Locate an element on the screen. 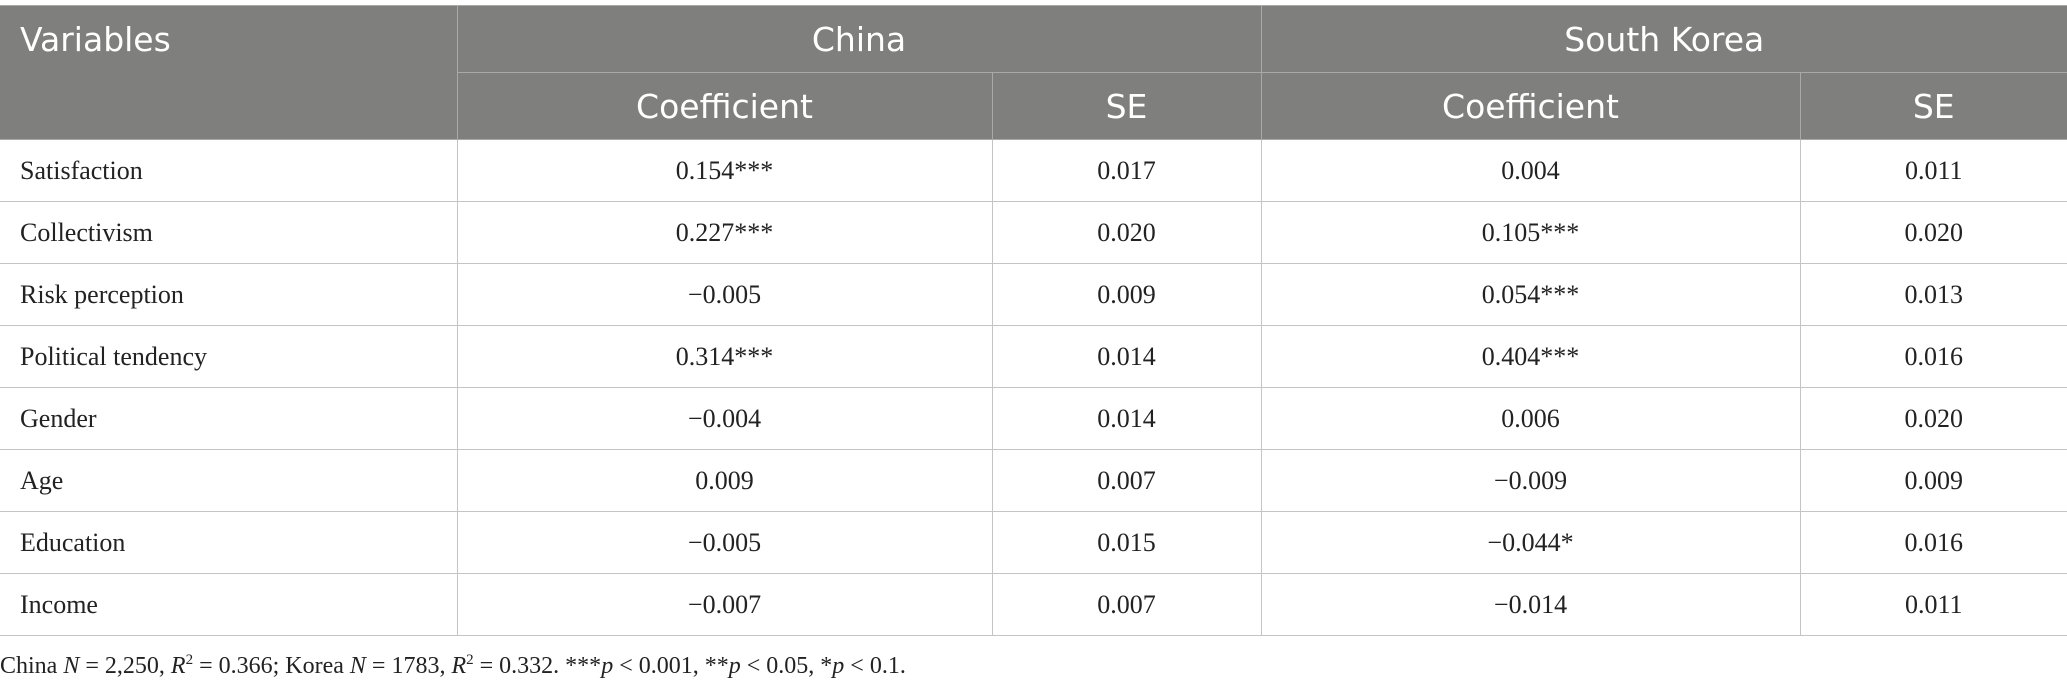  footnote-text: < 0.001, ** is located at coordinates (671, 666).